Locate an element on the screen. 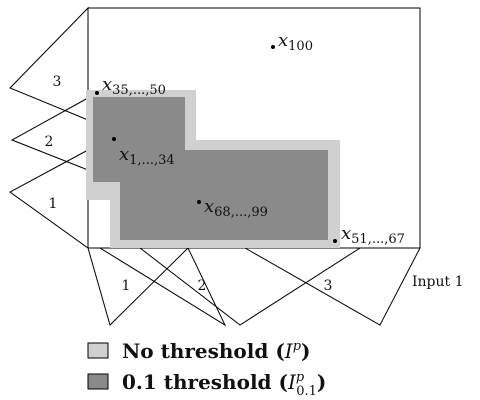  bottom-triangle-label-2: 2 is located at coordinates (202, 286).